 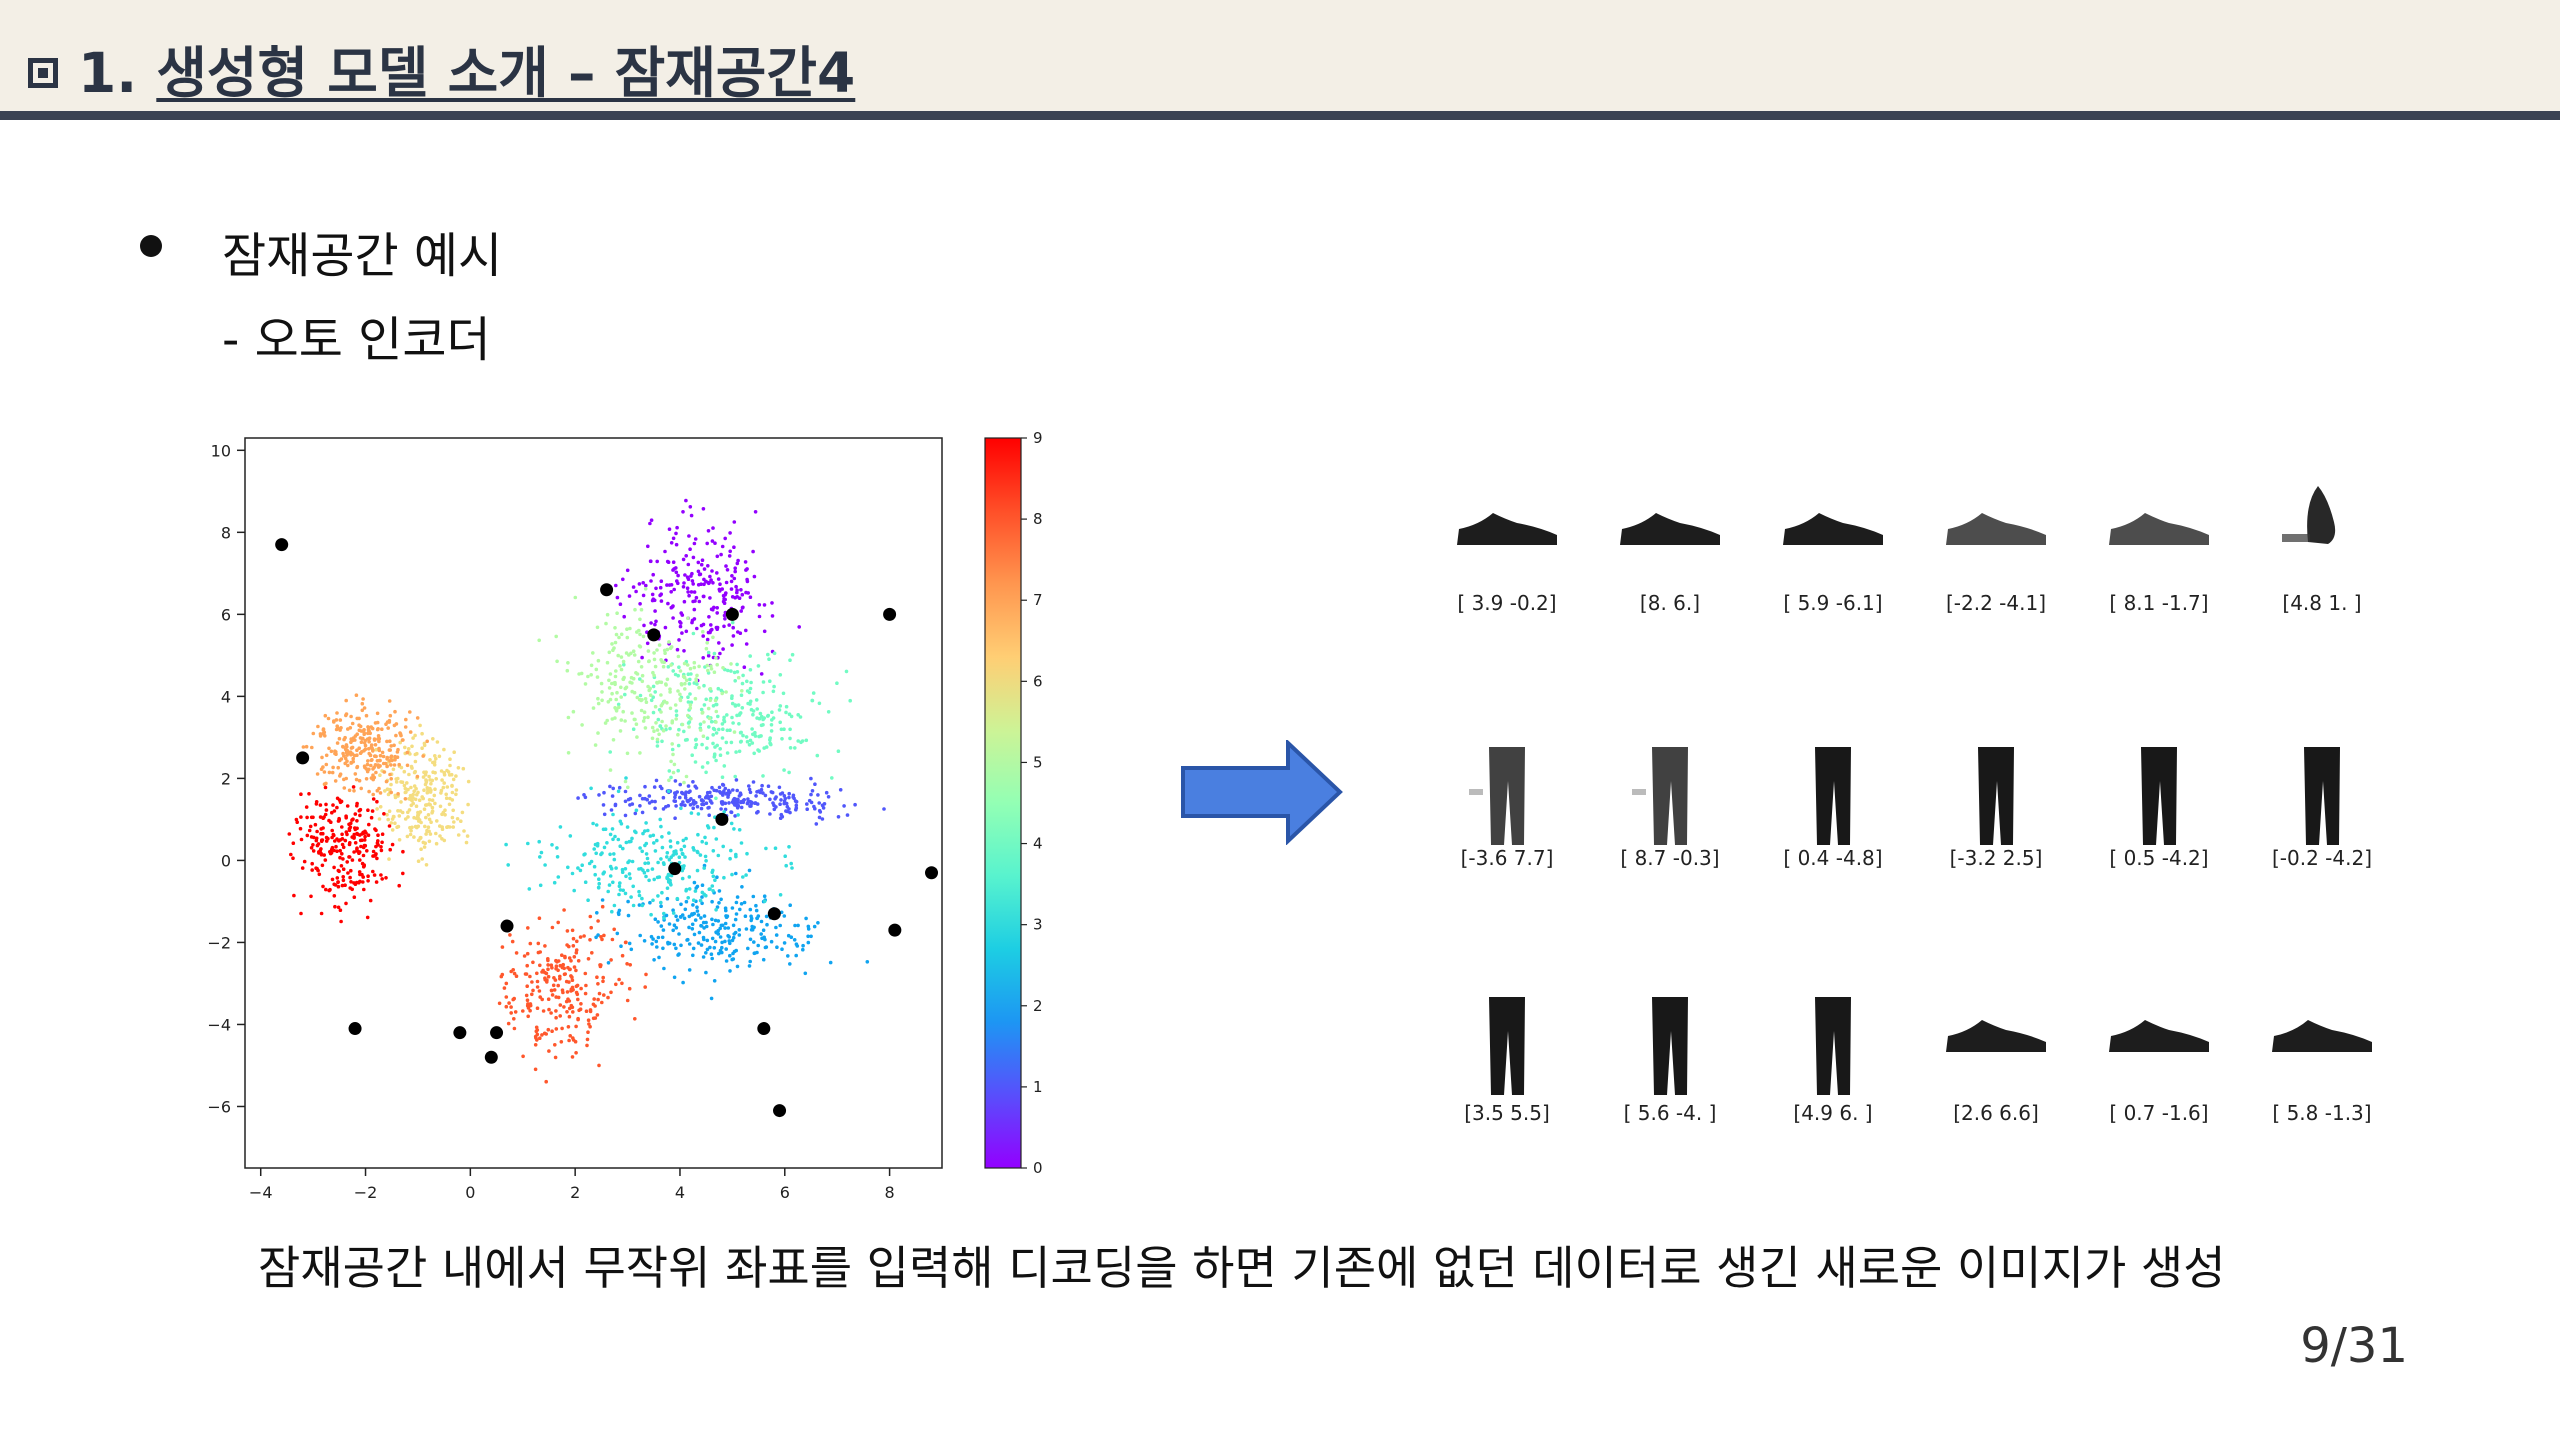 I want to click on x-tick-label: 8, so click(x=890, y=1192).